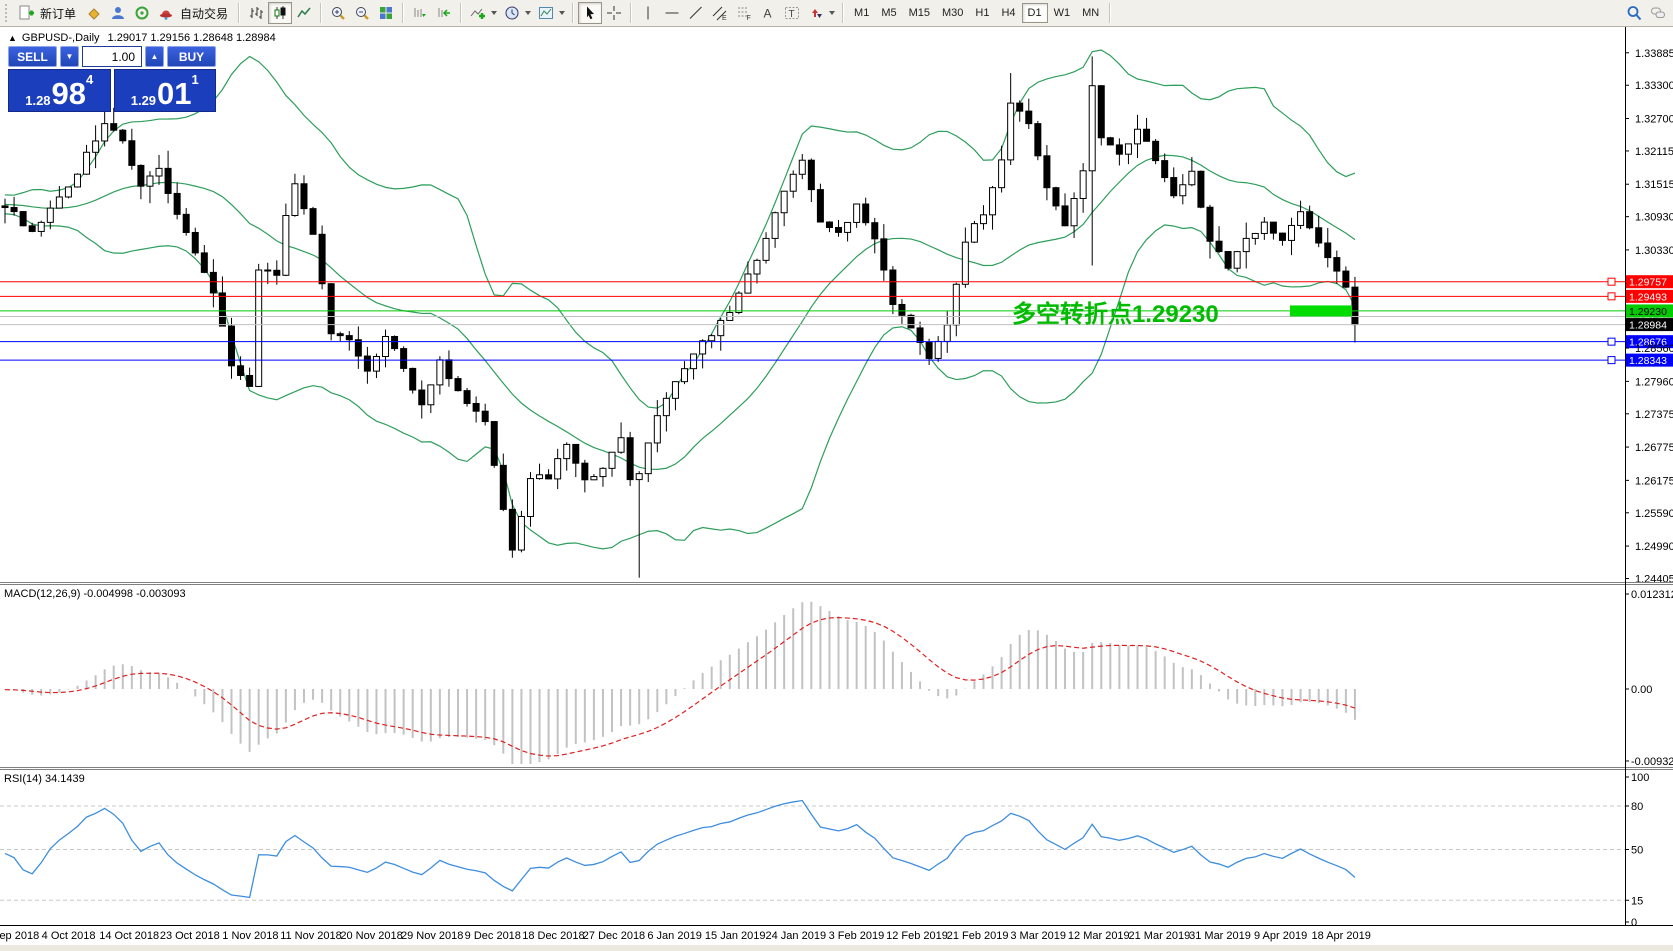  Describe the element at coordinates (1034, 13) in the screenshot. I see `timeframe-button-d1: D1` at that location.